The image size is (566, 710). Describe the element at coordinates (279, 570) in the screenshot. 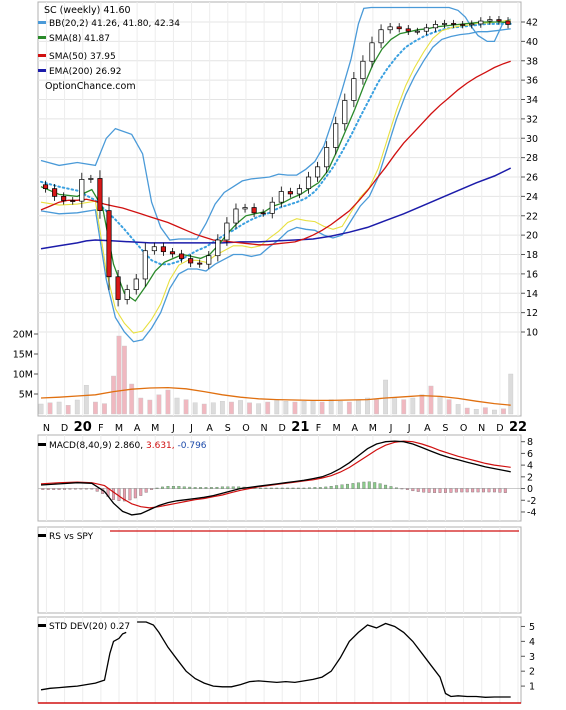

I see `rs-panel-frame` at that location.